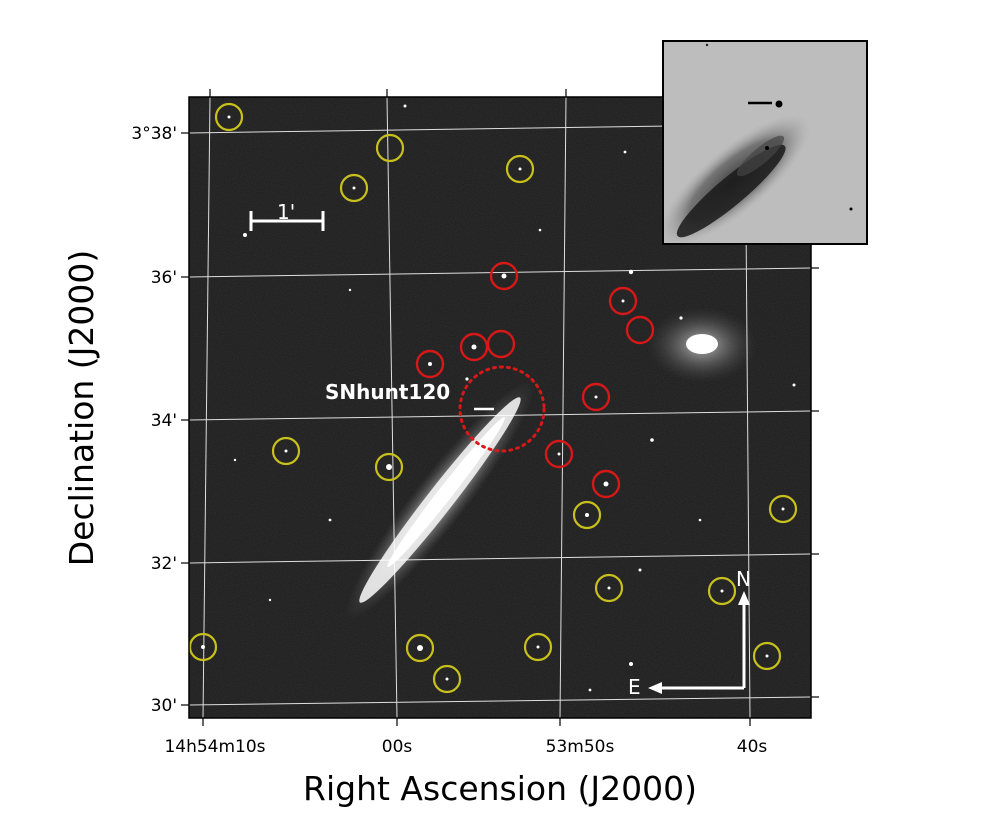 This screenshot has height=817, width=981. I want to click on scale-bar, so click(287, 221).